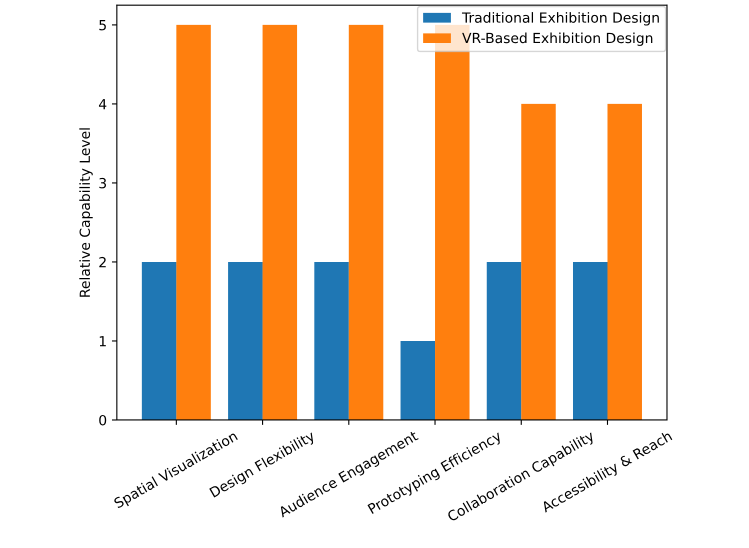  I want to click on y-tick-label: 4, so click(102, 104).